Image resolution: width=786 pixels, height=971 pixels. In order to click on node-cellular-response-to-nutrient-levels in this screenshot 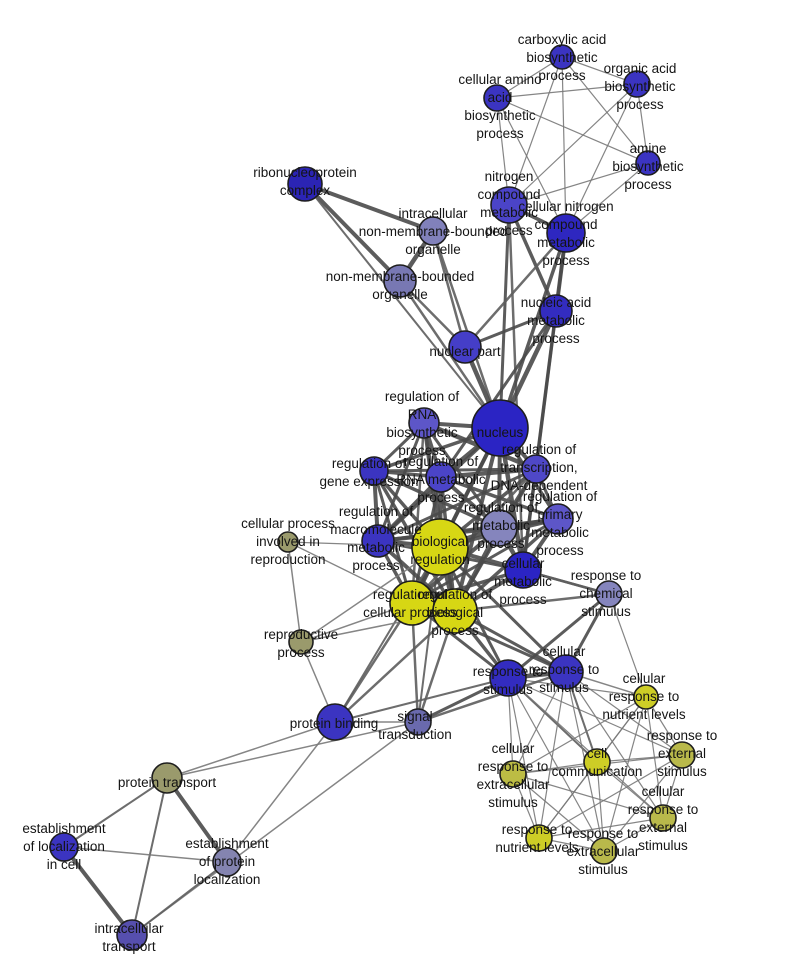, I will do `click(646, 697)`.